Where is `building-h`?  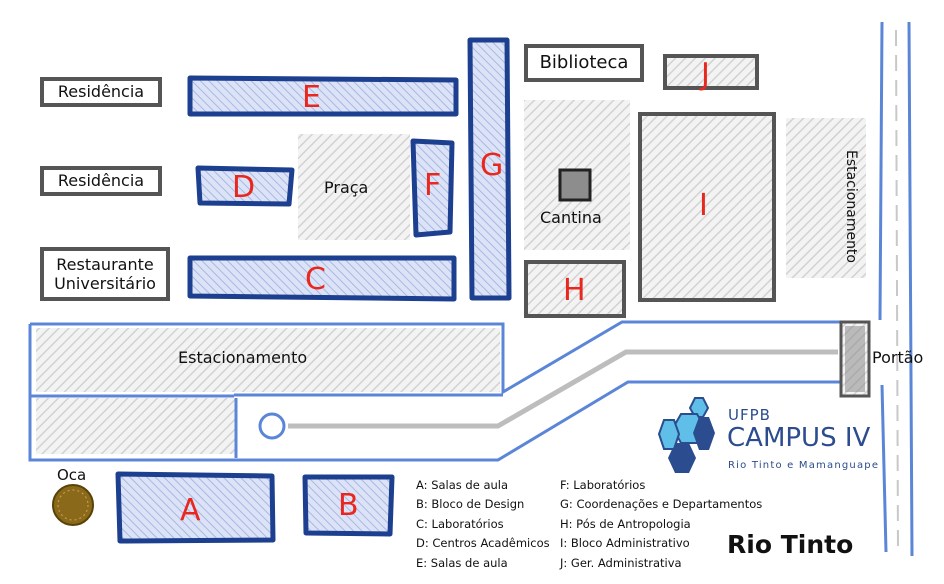 building-h is located at coordinates (575, 289).